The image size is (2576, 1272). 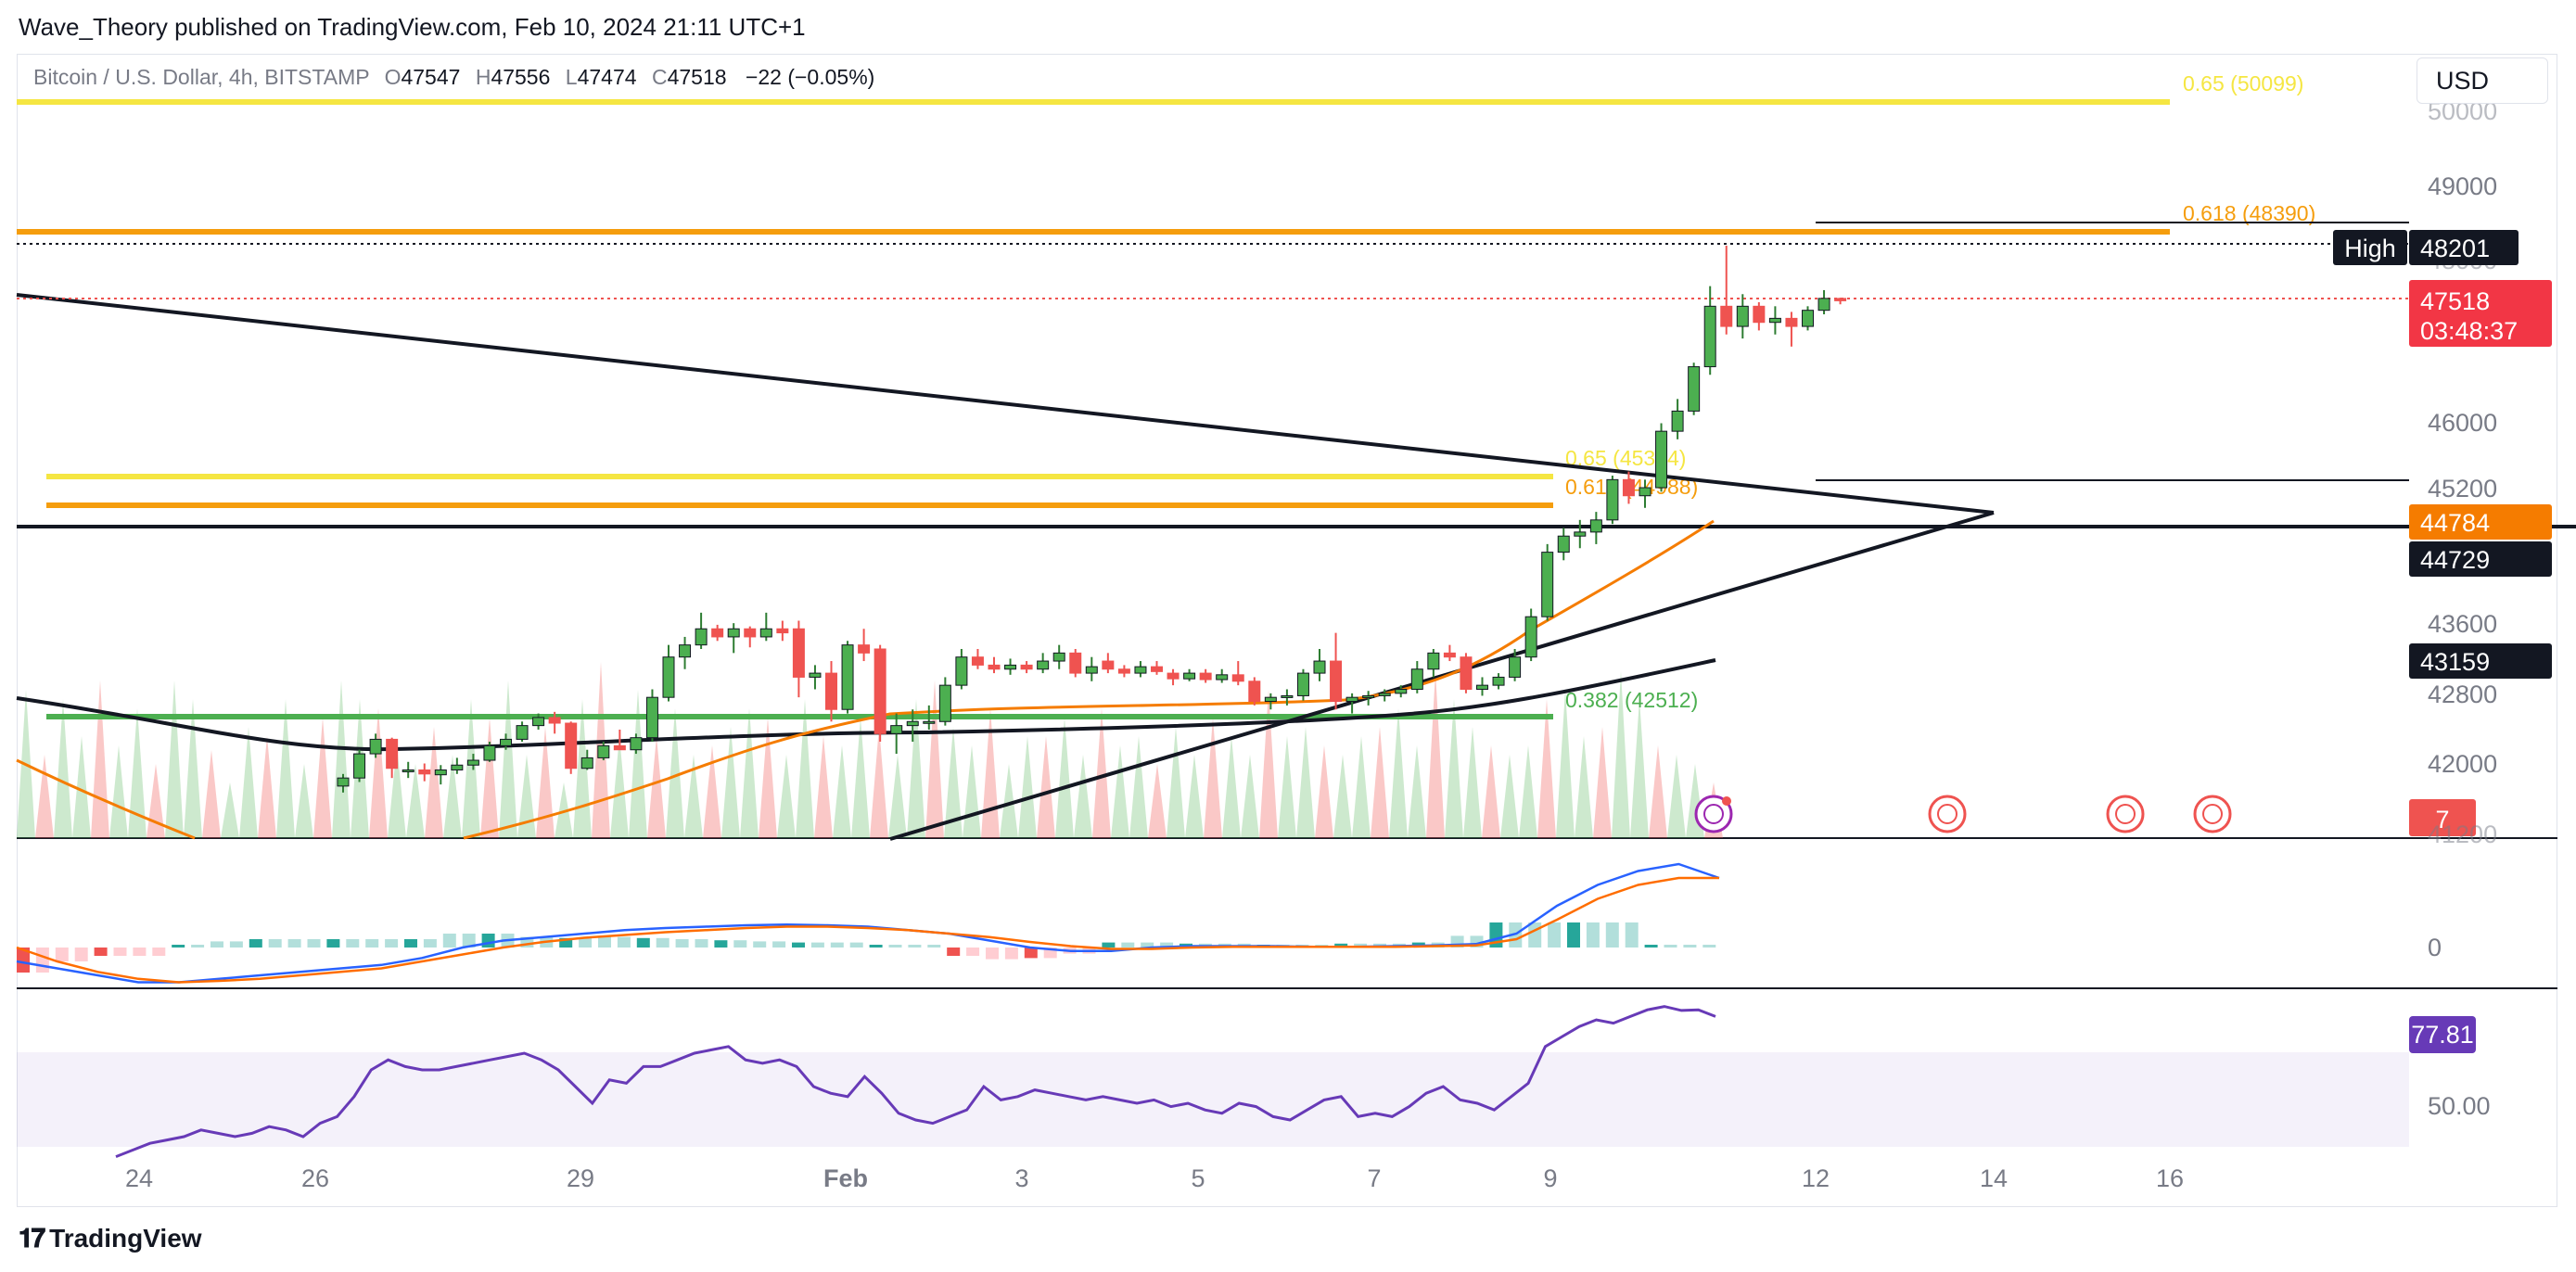 I want to click on legend-open: 47547, so click(x=431, y=77).